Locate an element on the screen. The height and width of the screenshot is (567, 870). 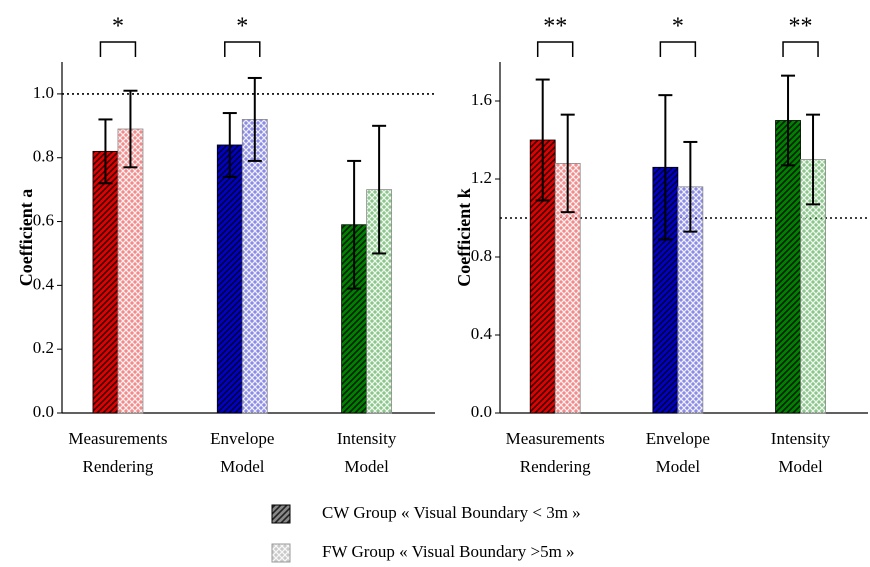
y-tick-label: 1.0 is located at coordinates (43, 92).